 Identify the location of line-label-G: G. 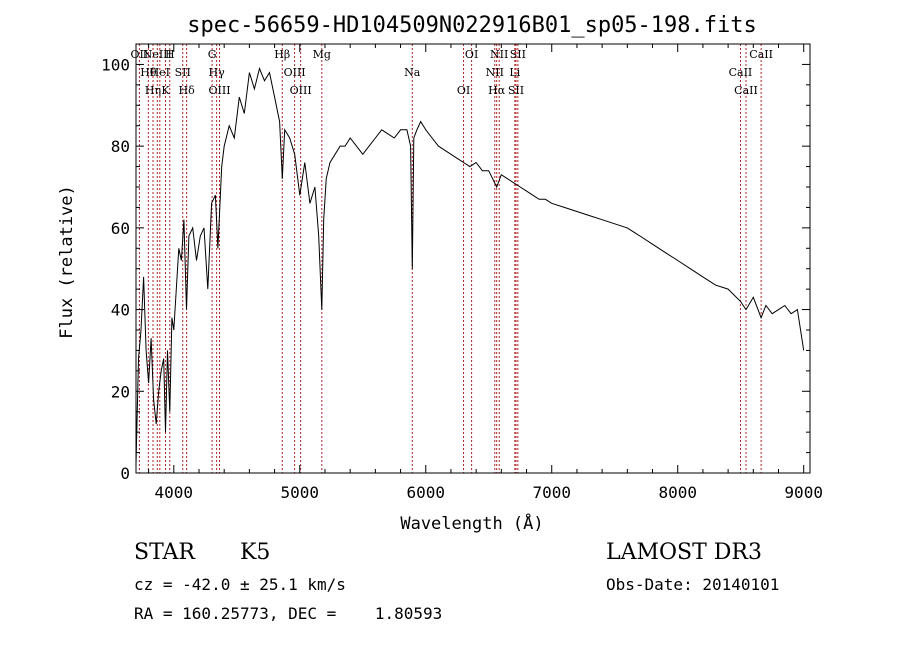
(212, 54).